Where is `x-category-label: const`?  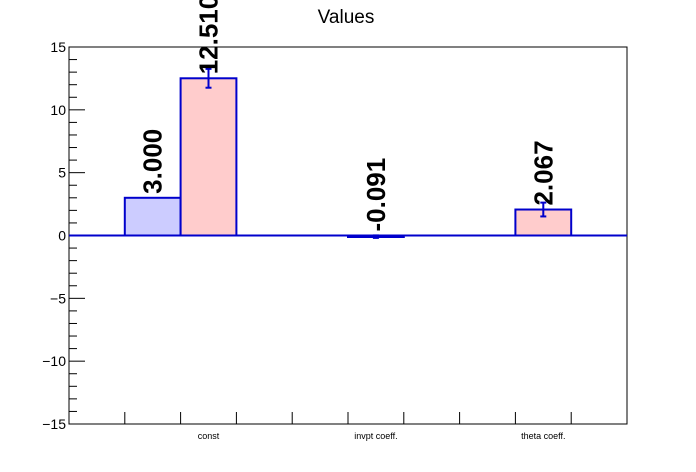 x-category-label: const is located at coordinates (209, 436).